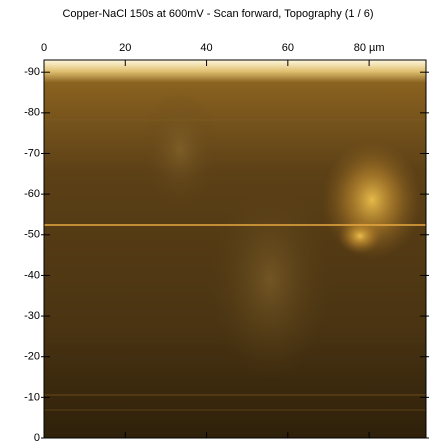  What do you see at coordinates (32, 72) in the screenshot?
I see `y-tick-label: -90` at bounding box center [32, 72].